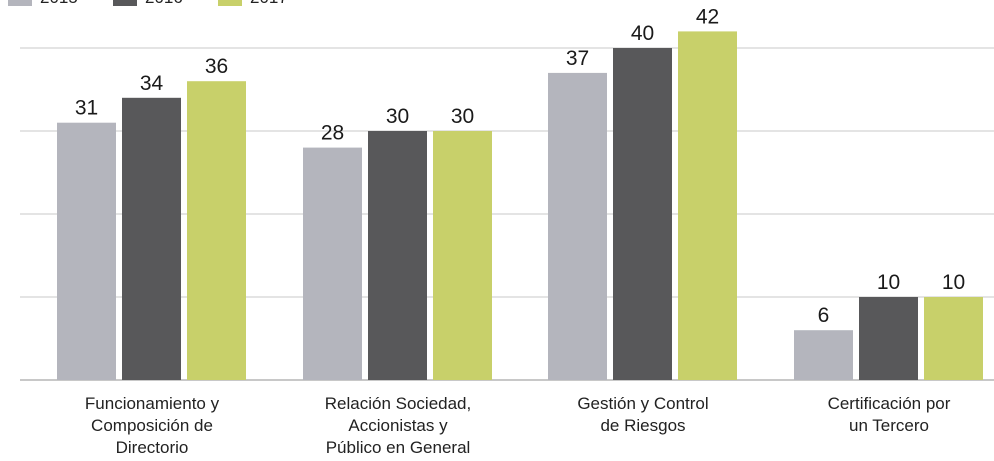  Describe the element at coordinates (164, 3) in the screenshot. I see `legend-label-2016: 2016` at that location.